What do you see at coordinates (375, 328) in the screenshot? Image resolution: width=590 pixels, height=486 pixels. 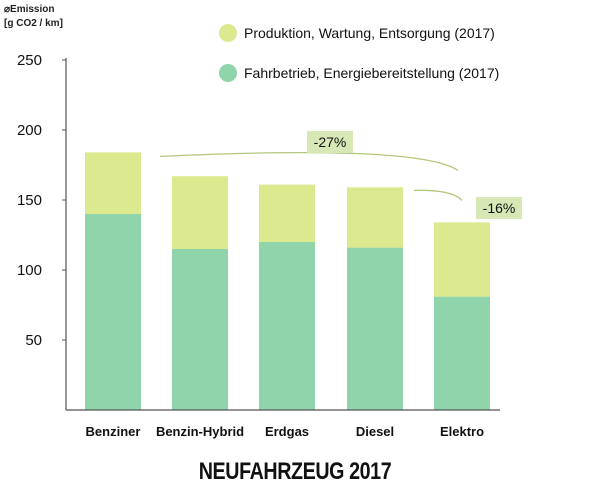 I see `bar-segment-diesel-s0` at bounding box center [375, 328].